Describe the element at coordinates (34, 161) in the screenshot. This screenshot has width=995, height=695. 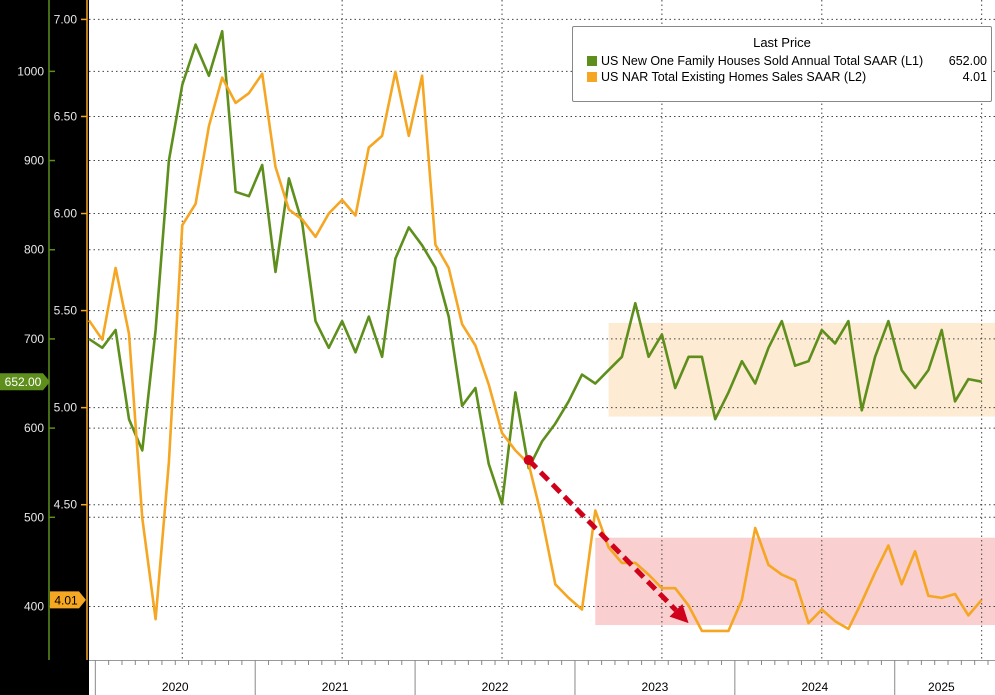
I see `left-axis-label-900: 900` at that location.